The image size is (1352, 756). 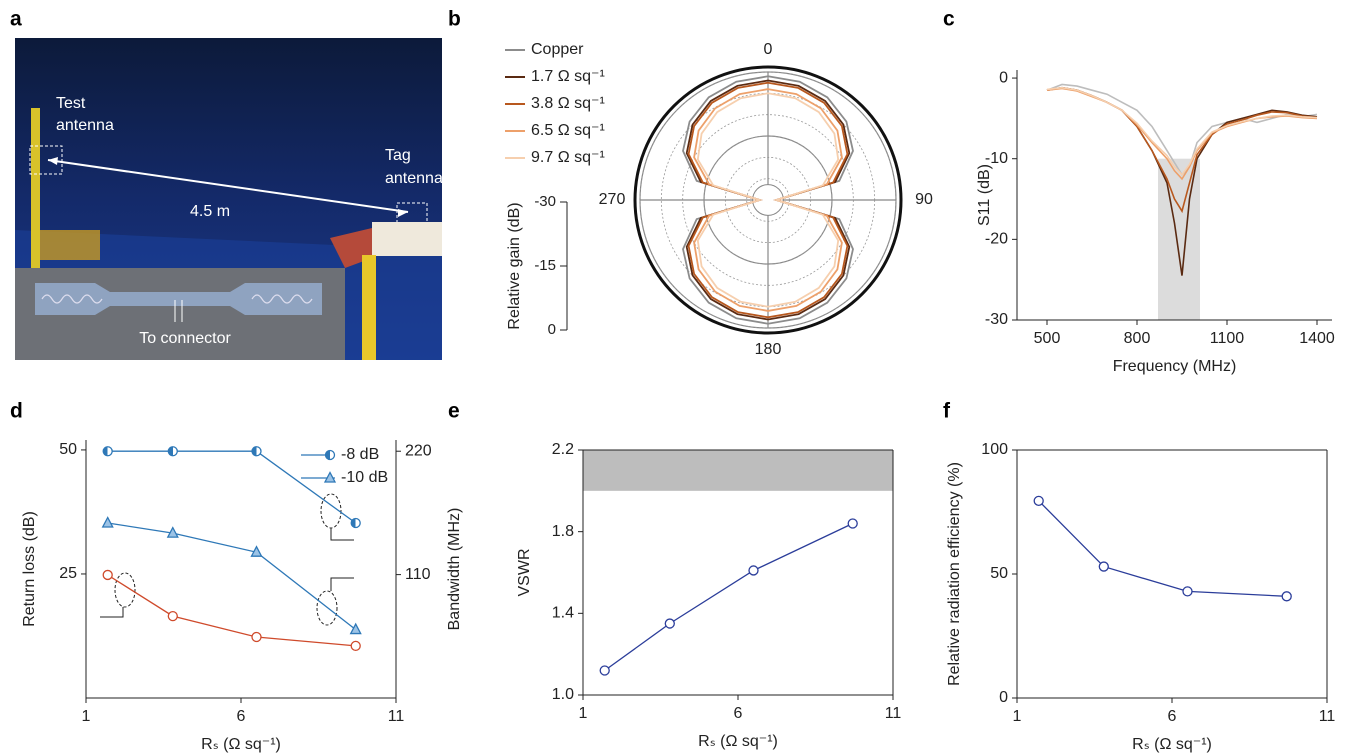 I want to click on panel-label: c, so click(x=949, y=19).